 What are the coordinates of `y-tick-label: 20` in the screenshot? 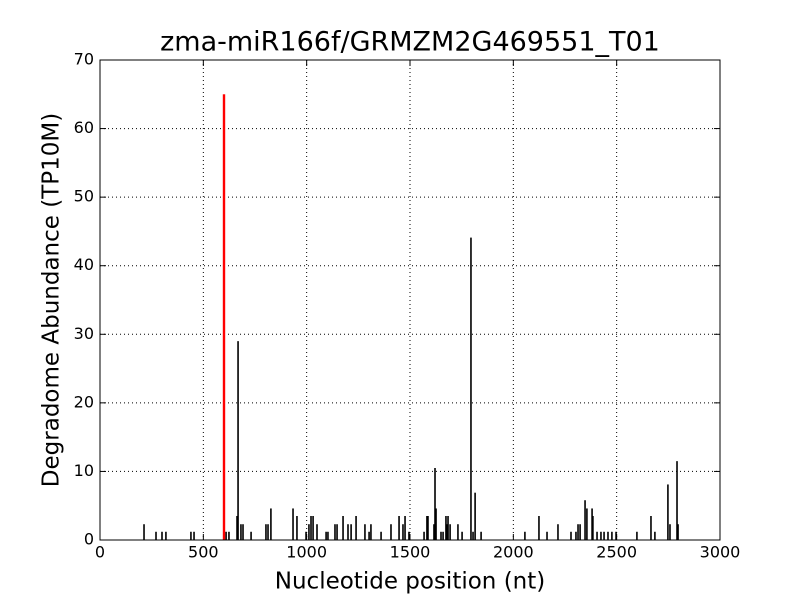 It's located at (84, 401).